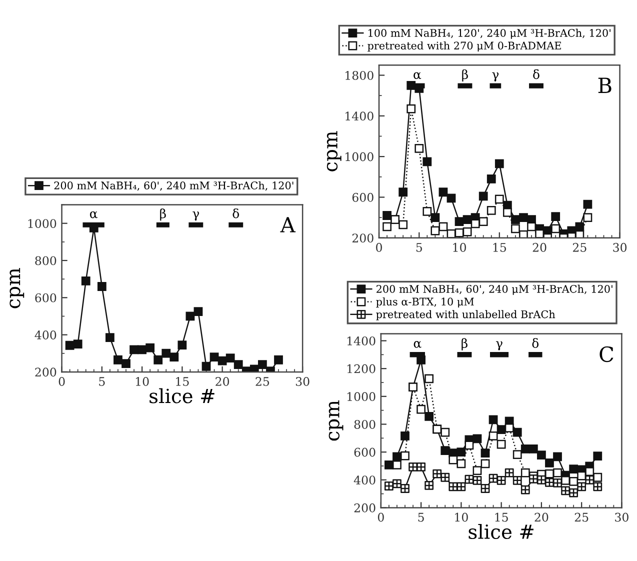 The height and width of the screenshot is (561, 637). I want to click on legend-label: 200 mM NaBH₄, 60', 240 mM ³H-BrACh, 120', so click(174, 186).